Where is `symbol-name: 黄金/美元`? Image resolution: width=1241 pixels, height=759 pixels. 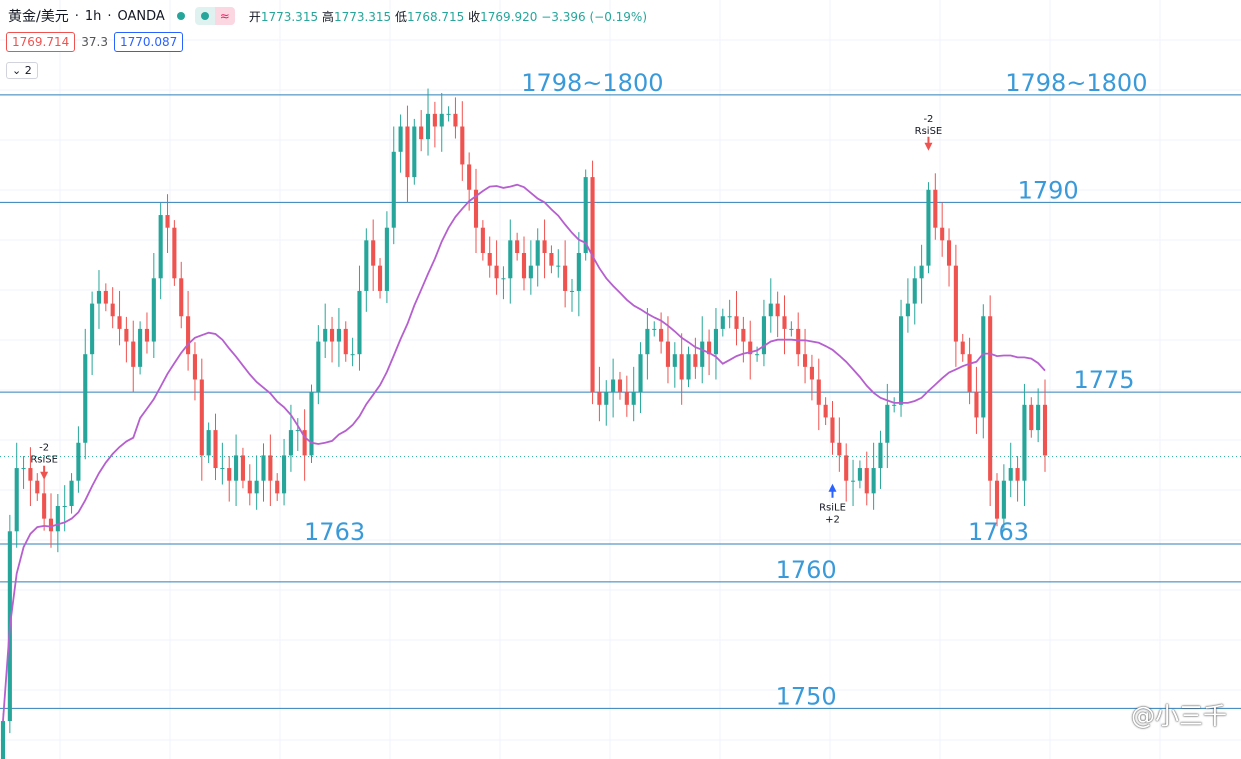
symbol-name: 黄金/美元 is located at coordinates (38, 17).